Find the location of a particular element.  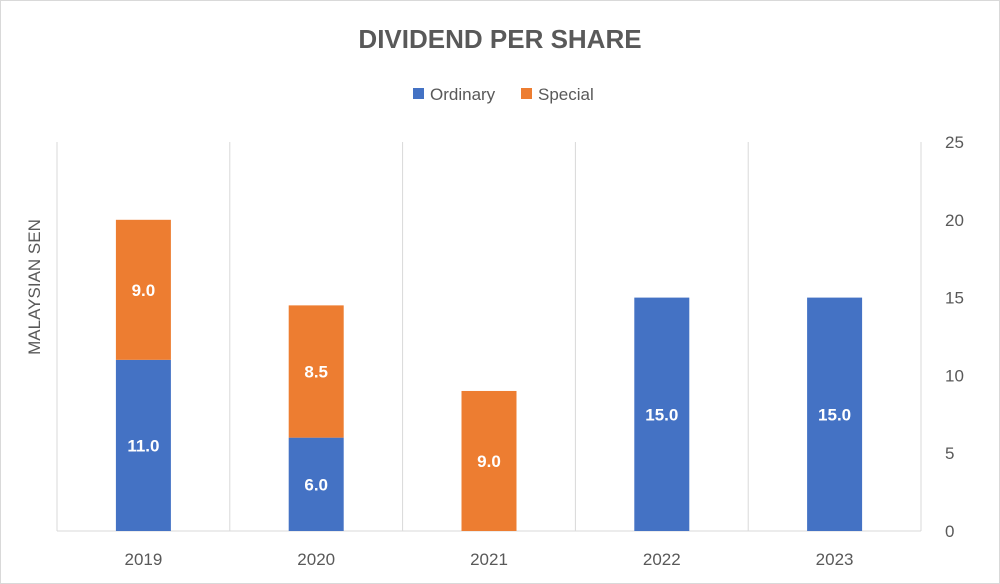

bar-ordinary-2023 is located at coordinates (835, 414).